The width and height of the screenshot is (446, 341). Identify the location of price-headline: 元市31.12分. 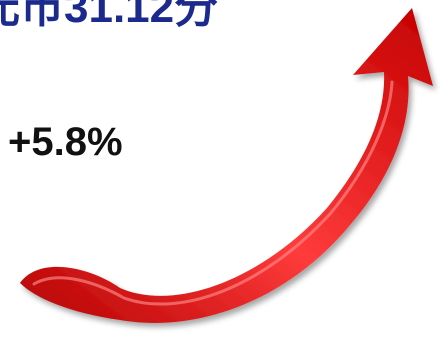
(109, 16).